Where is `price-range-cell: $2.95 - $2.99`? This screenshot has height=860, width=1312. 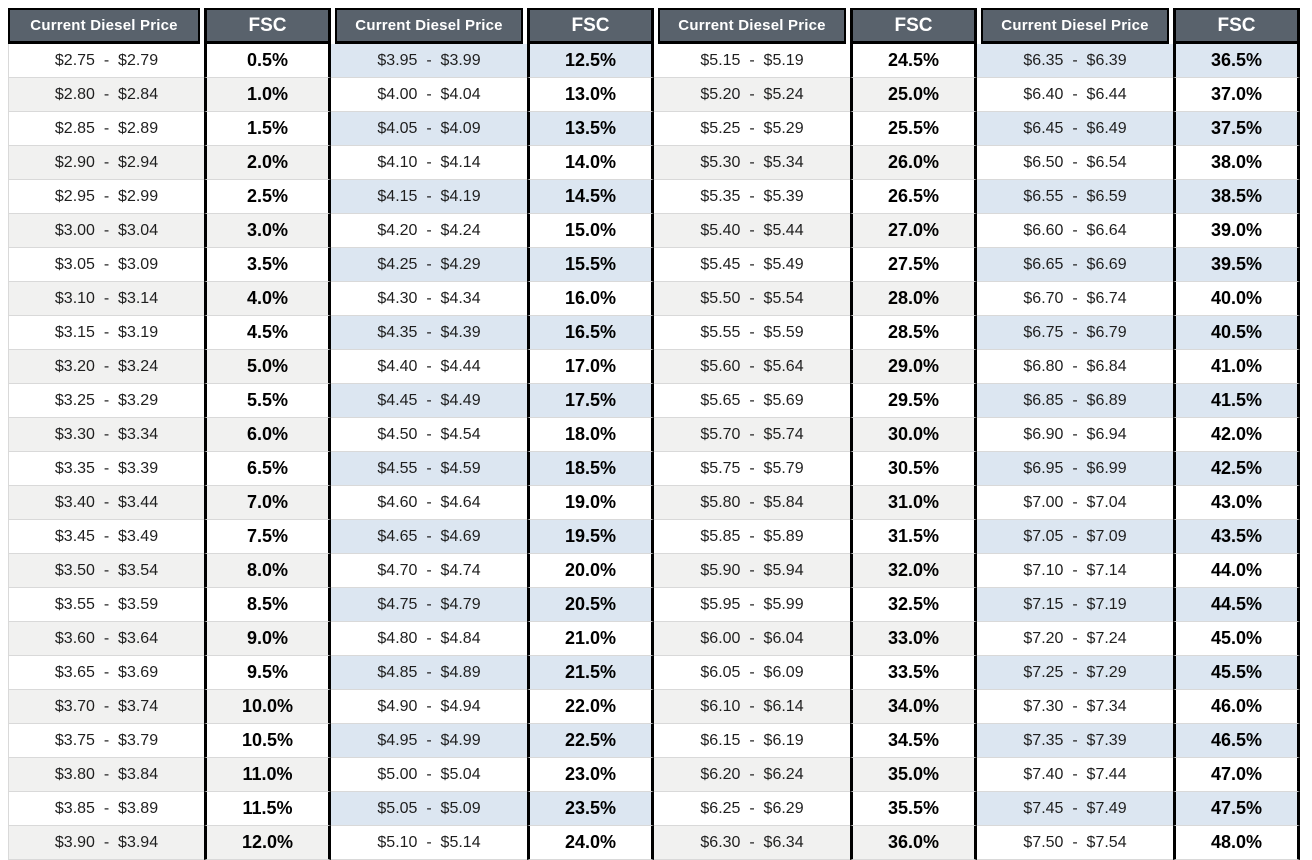
price-range-cell: $2.95 - $2.99 is located at coordinates (106, 197).